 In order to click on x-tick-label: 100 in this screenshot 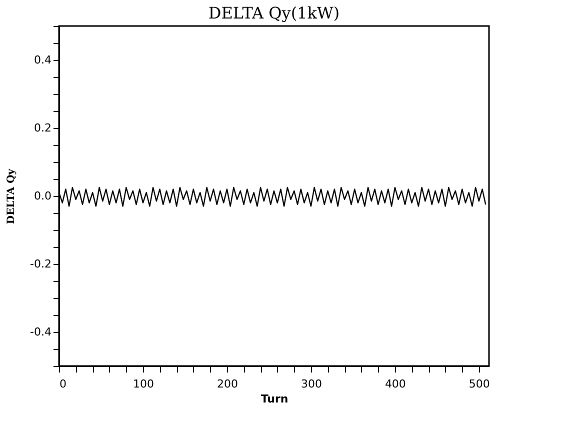, I will do `click(143, 384)`.